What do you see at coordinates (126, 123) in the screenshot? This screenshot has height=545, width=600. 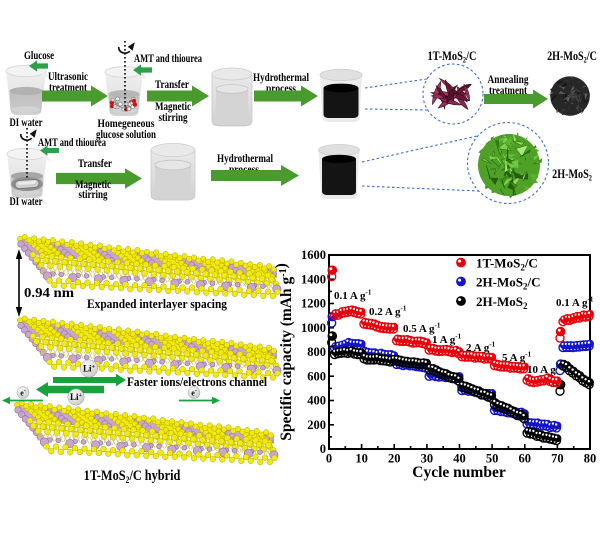 I see `svg-text: Homegeneous` at bounding box center [126, 123].